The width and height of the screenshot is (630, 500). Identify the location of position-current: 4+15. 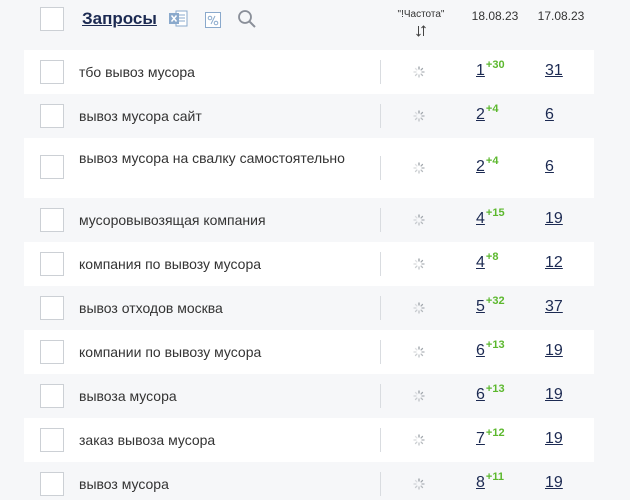
(490, 217).